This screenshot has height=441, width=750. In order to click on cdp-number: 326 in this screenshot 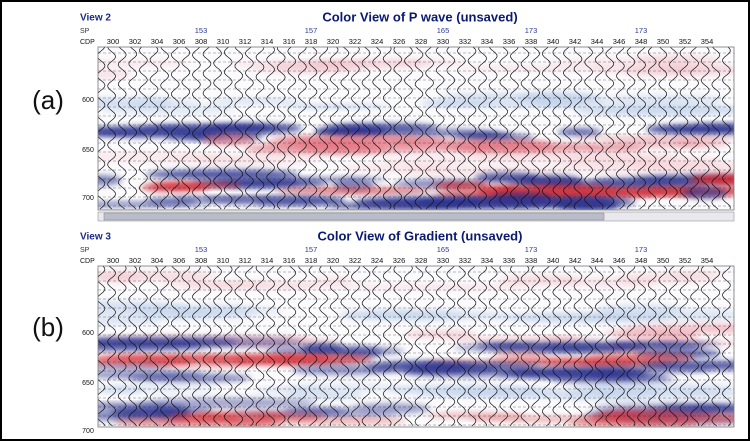, I will do `click(399, 41)`.